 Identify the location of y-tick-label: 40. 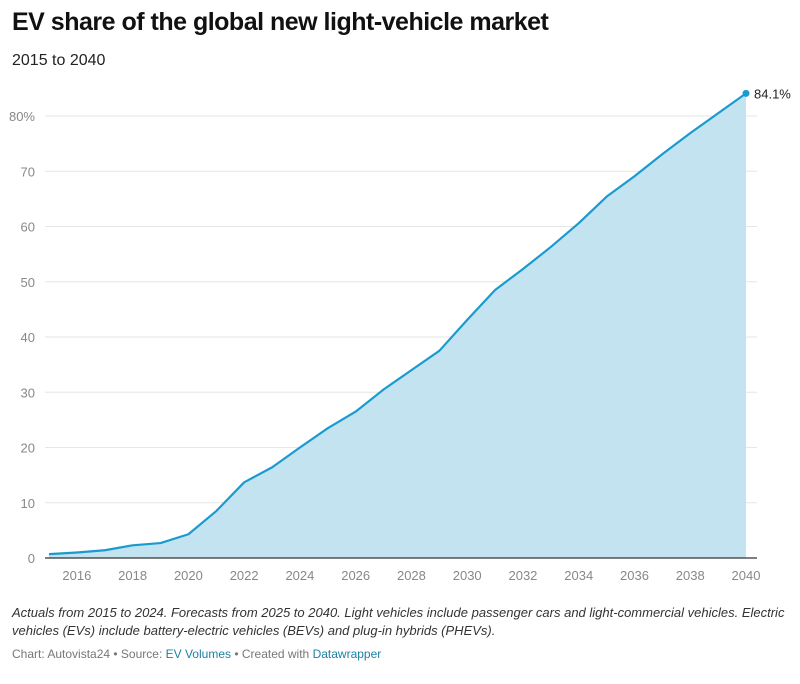
(28, 337).